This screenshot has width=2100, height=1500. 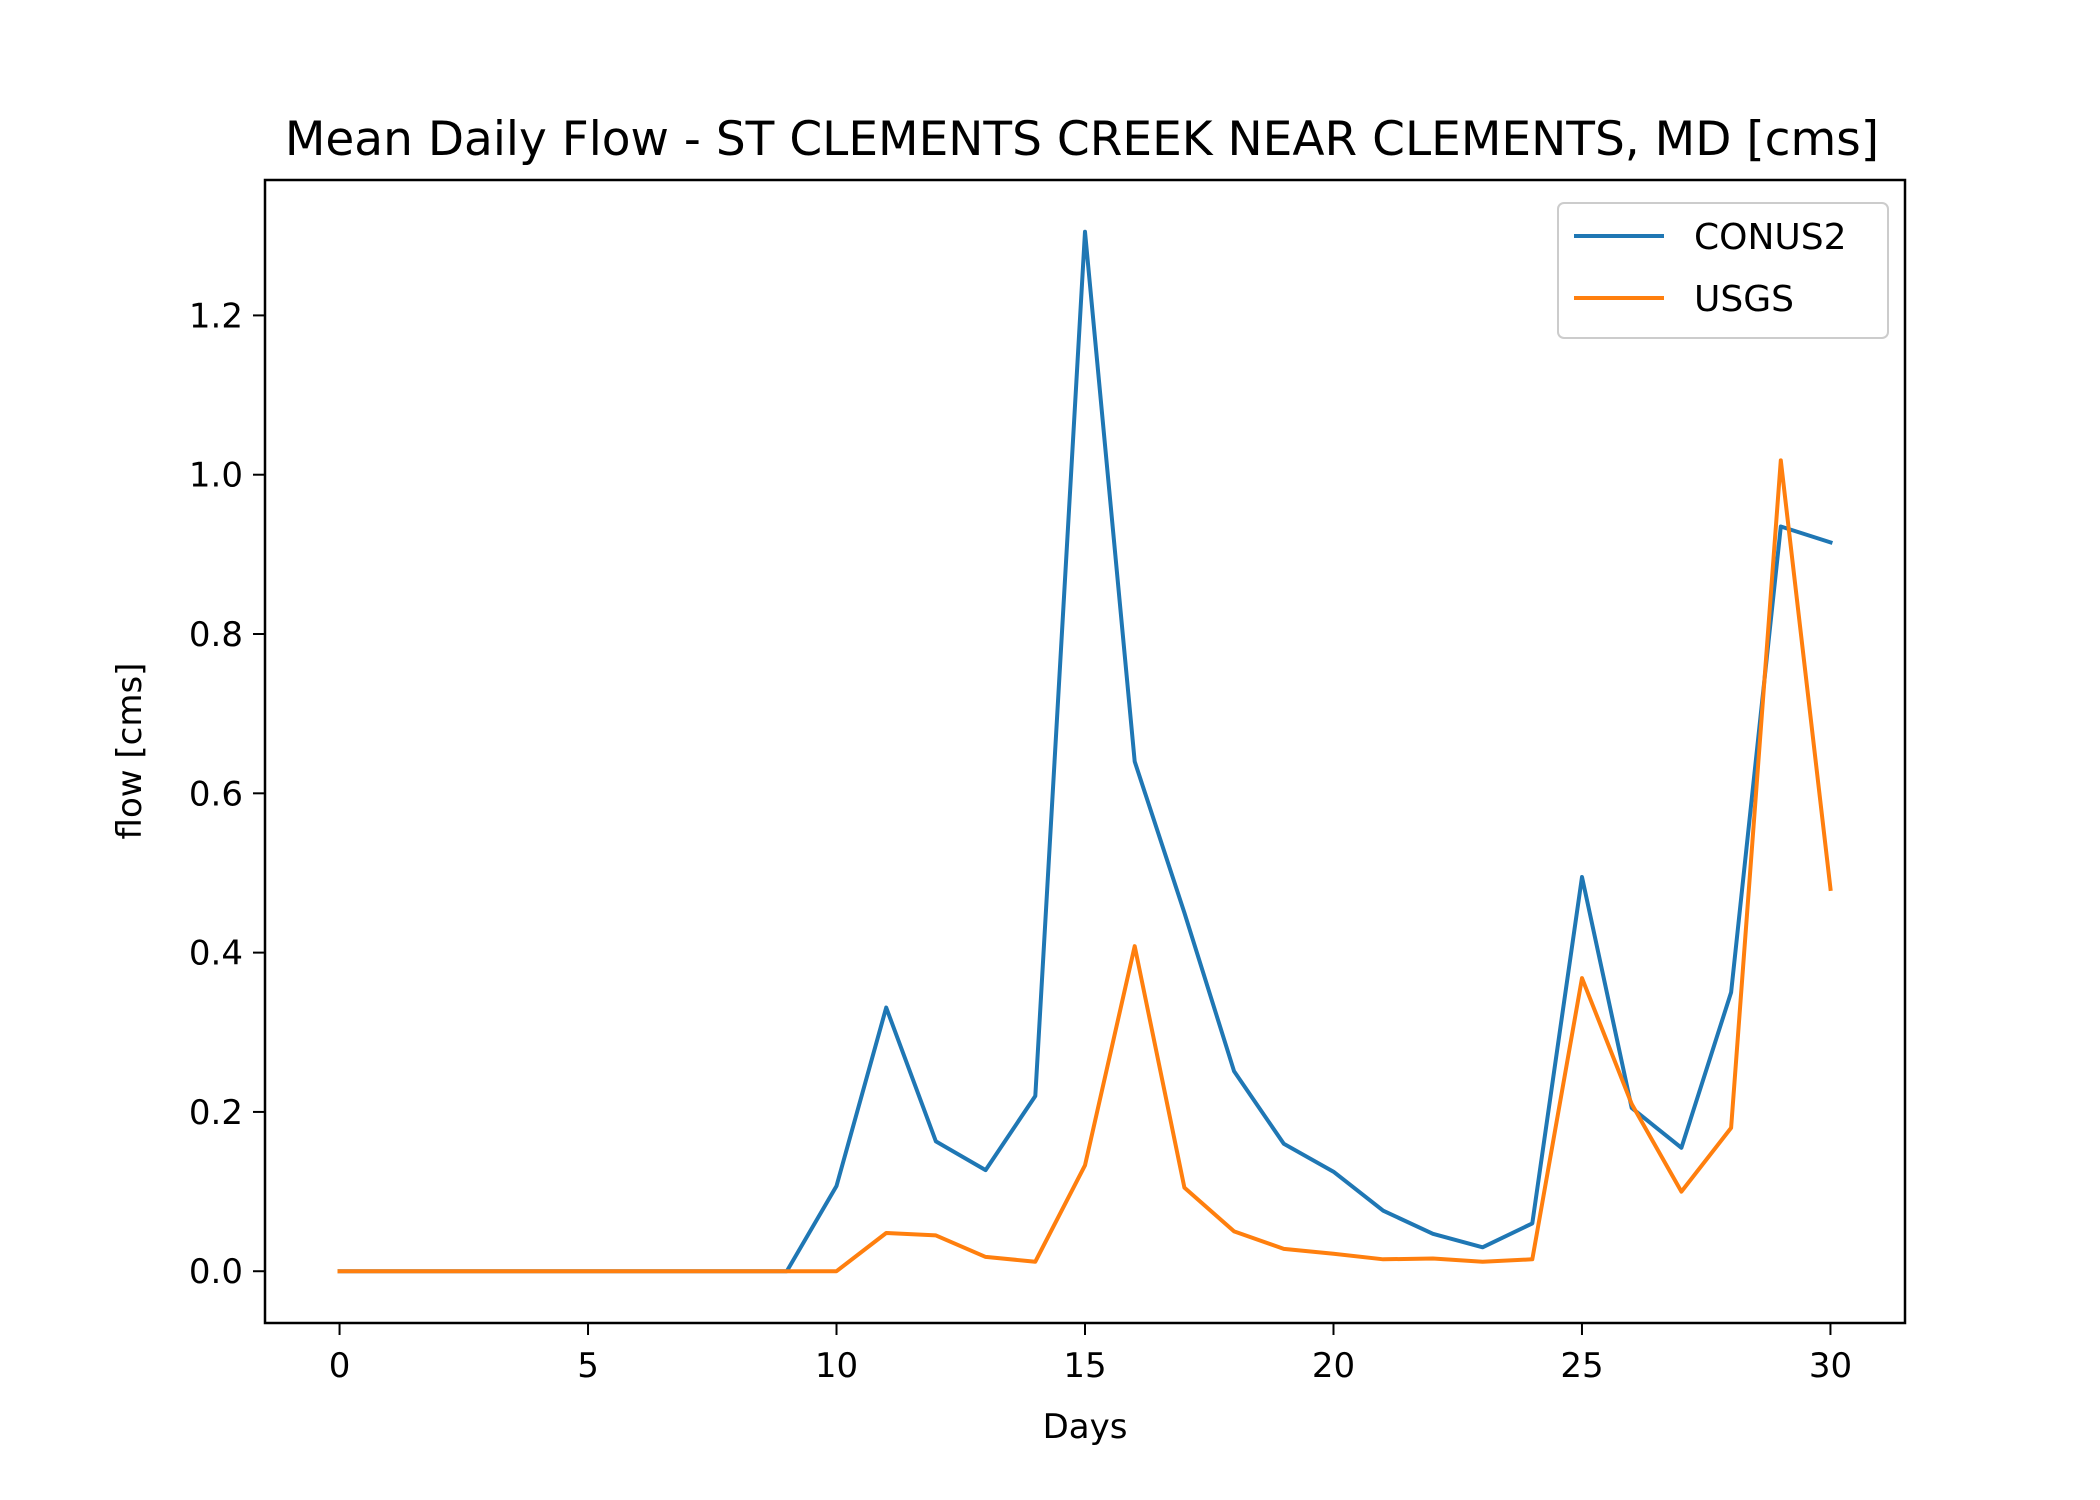 I want to click on x-tick-label: 15, so click(x=1084, y=1366).